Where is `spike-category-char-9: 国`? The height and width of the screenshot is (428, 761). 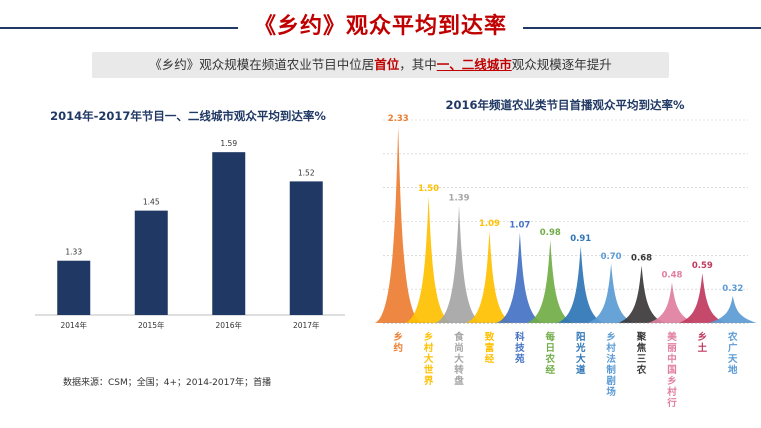
spike-category-char-9: 国 is located at coordinates (672, 370).